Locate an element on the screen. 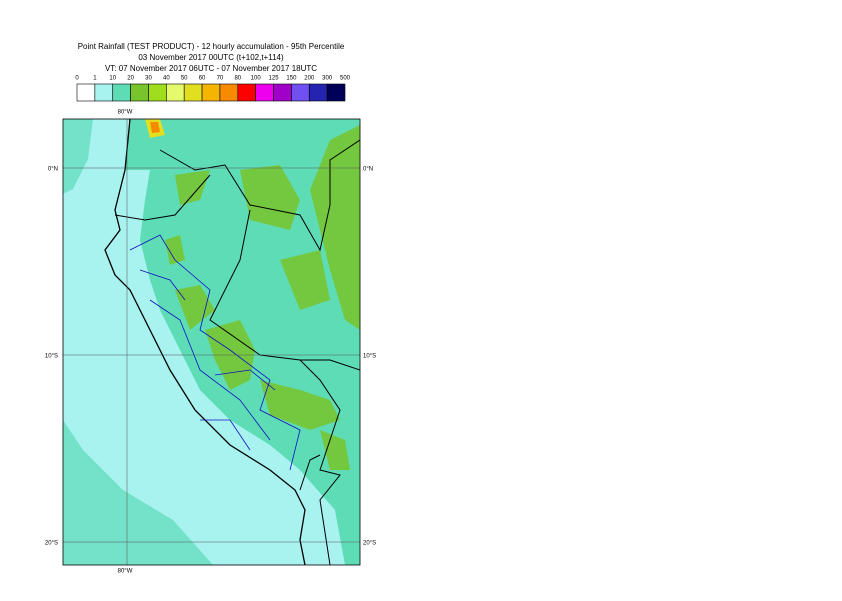 This screenshot has width=842, height=601. legend-label: 1 is located at coordinates (95, 79).